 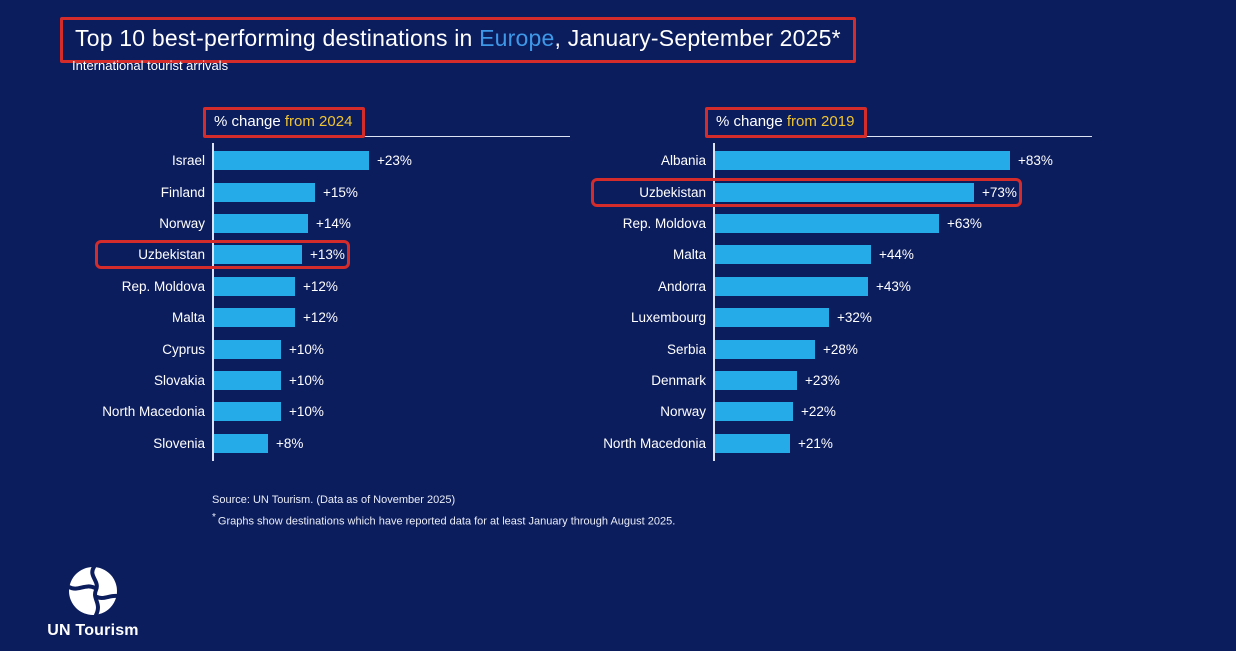 What do you see at coordinates (320, 286) in the screenshot?
I see `value-label-rep-moldova: +12%` at bounding box center [320, 286].